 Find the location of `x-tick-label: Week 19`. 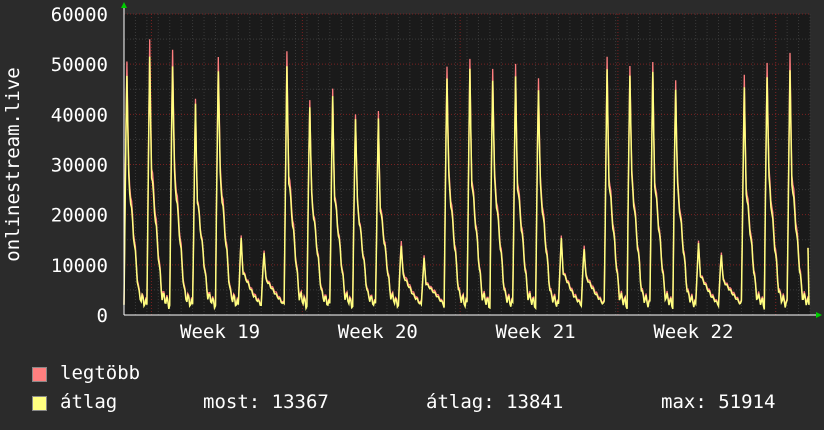

x-tick-label: Week 19 is located at coordinates (220, 332).